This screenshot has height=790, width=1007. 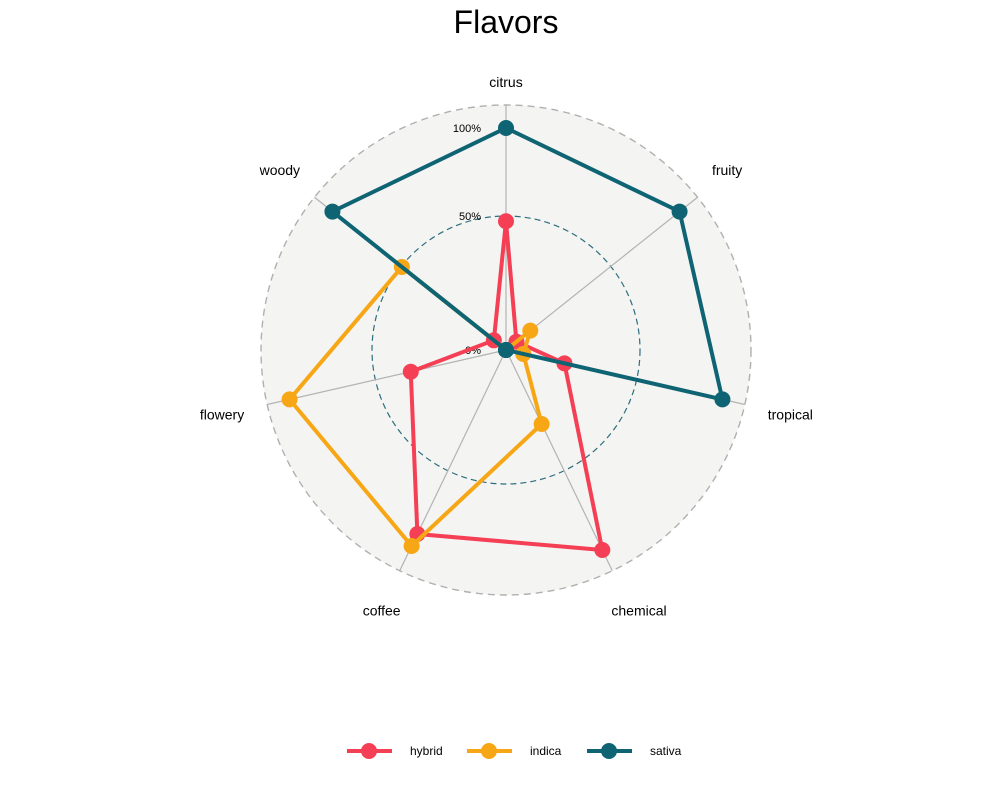 I want to click on point-hybrid-chemical, so click(x=602, y=550).